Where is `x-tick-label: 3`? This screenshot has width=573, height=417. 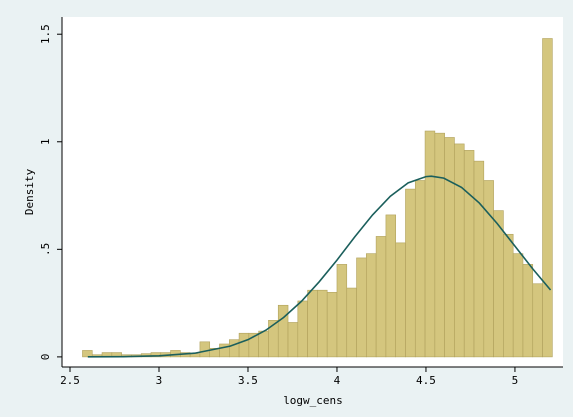
x-tick-label: 3 is located at coordinates (159, 380).